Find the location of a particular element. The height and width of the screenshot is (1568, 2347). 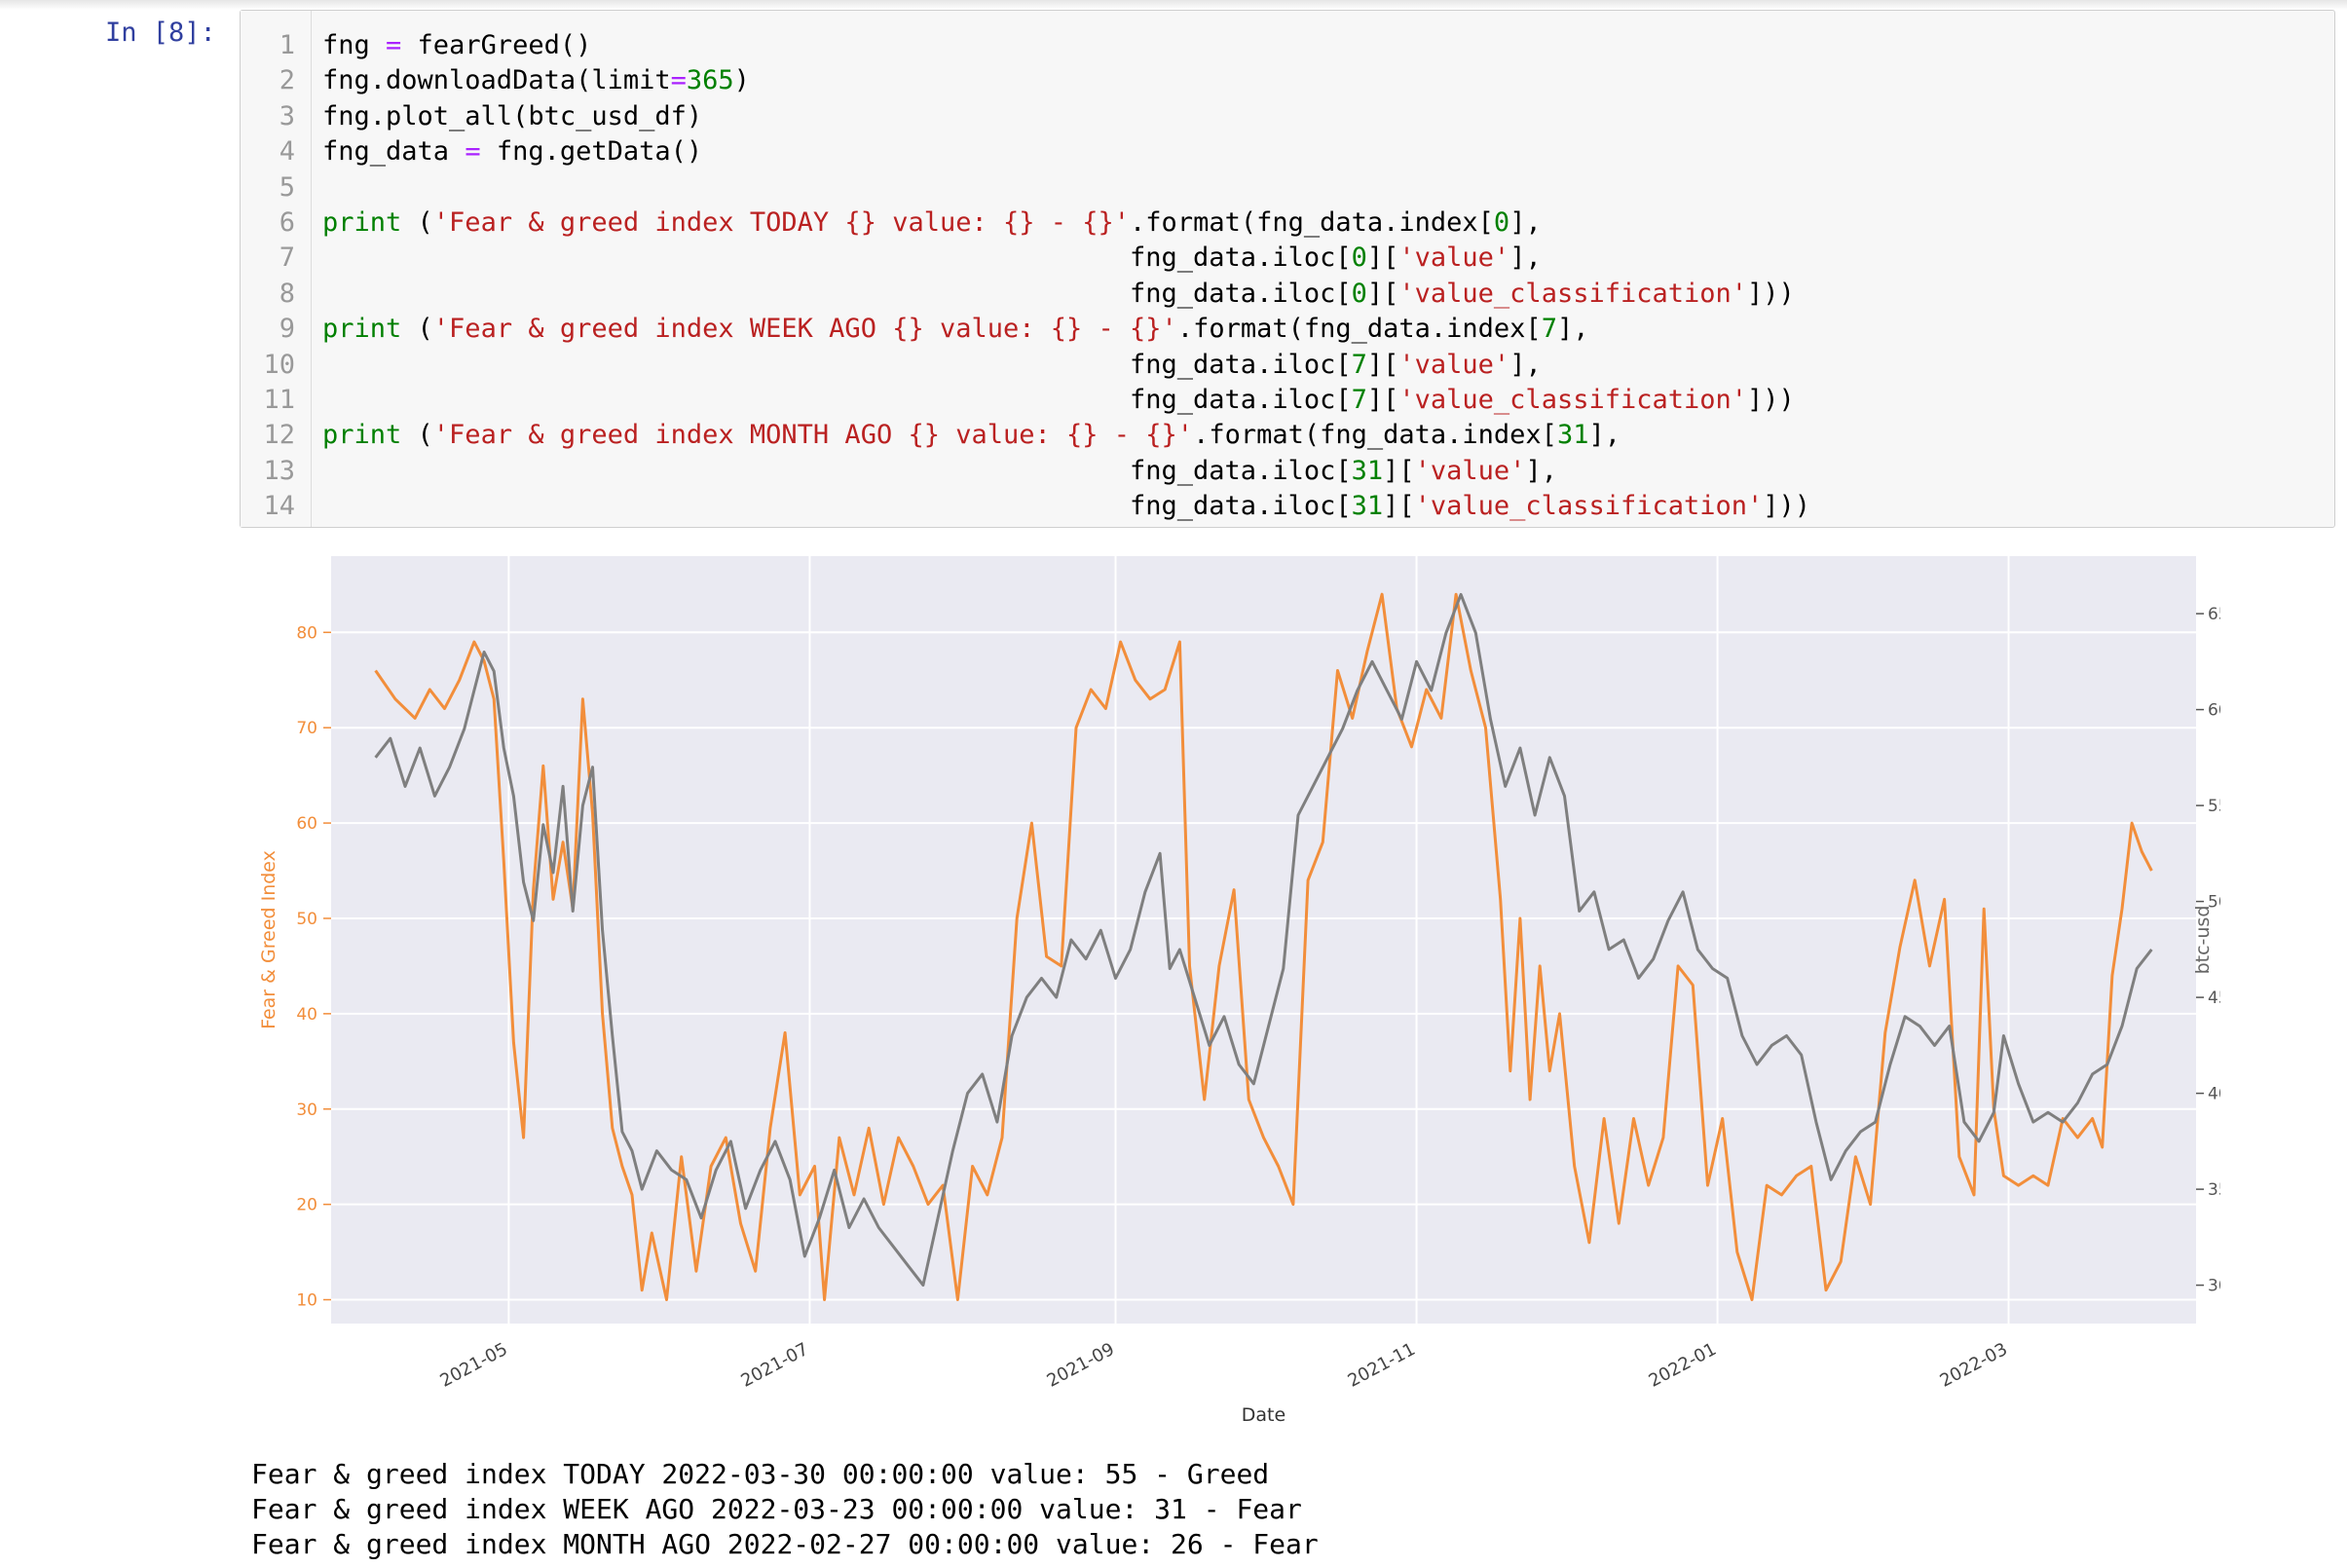

code-line: fng.downloadData(limit=365) is located at coordinates (536, 80).